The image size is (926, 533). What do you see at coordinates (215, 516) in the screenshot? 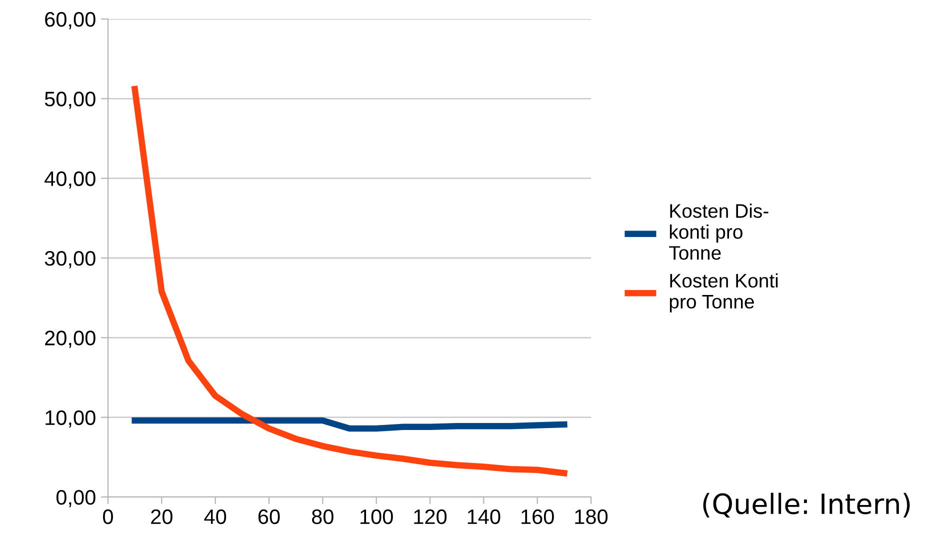
I see `x-tick-label: 40` at bounding box center [215, 516].